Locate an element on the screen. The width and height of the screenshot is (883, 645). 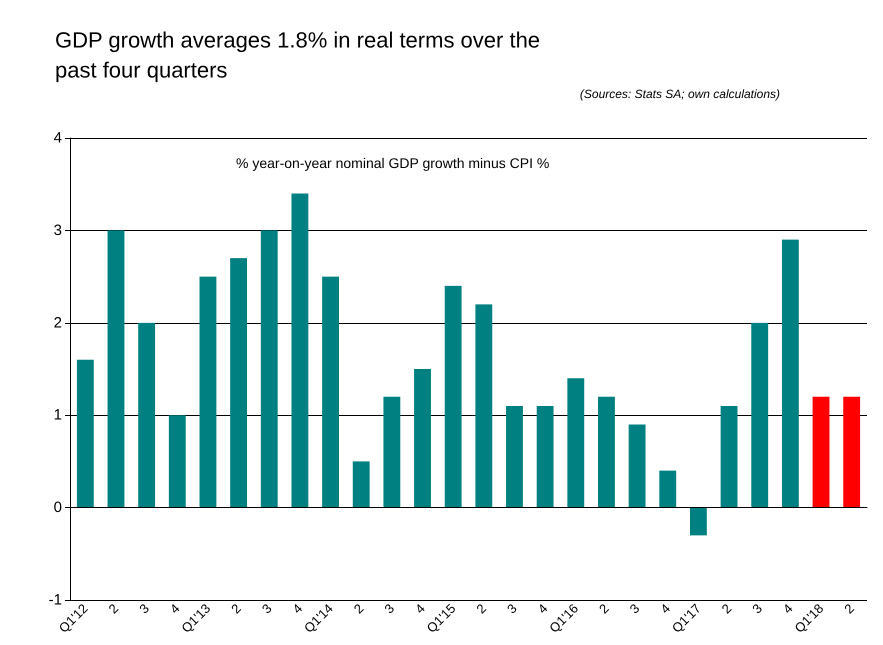
y-tick-label: 4 is located at coordinates (58, 138).